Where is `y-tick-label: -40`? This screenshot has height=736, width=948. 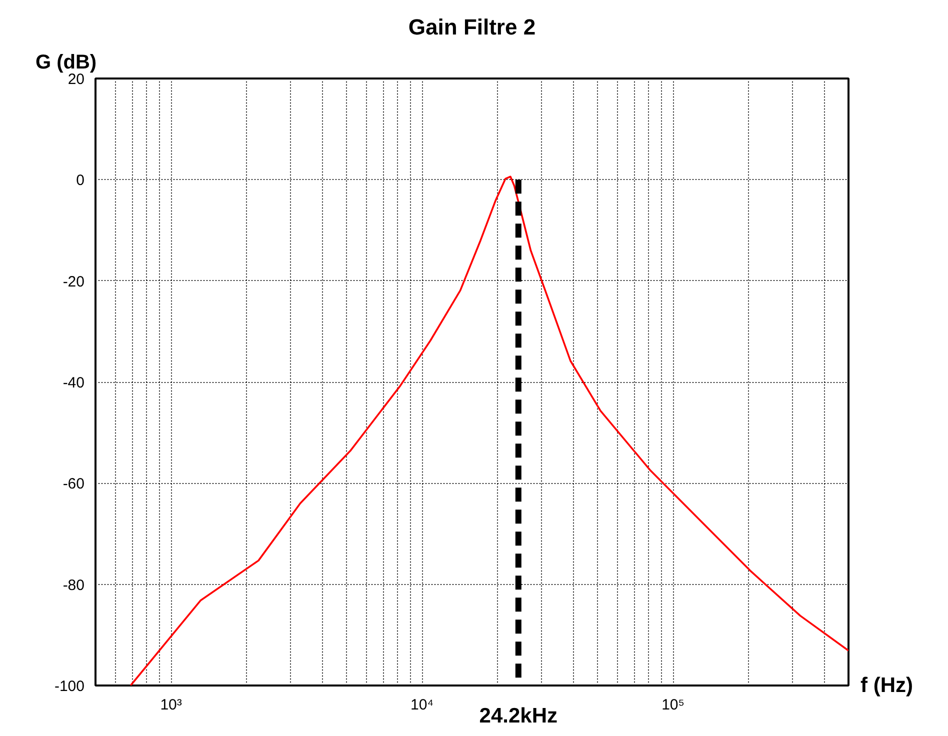
y-tick-label: -40 is located at coordinates (73, 383).